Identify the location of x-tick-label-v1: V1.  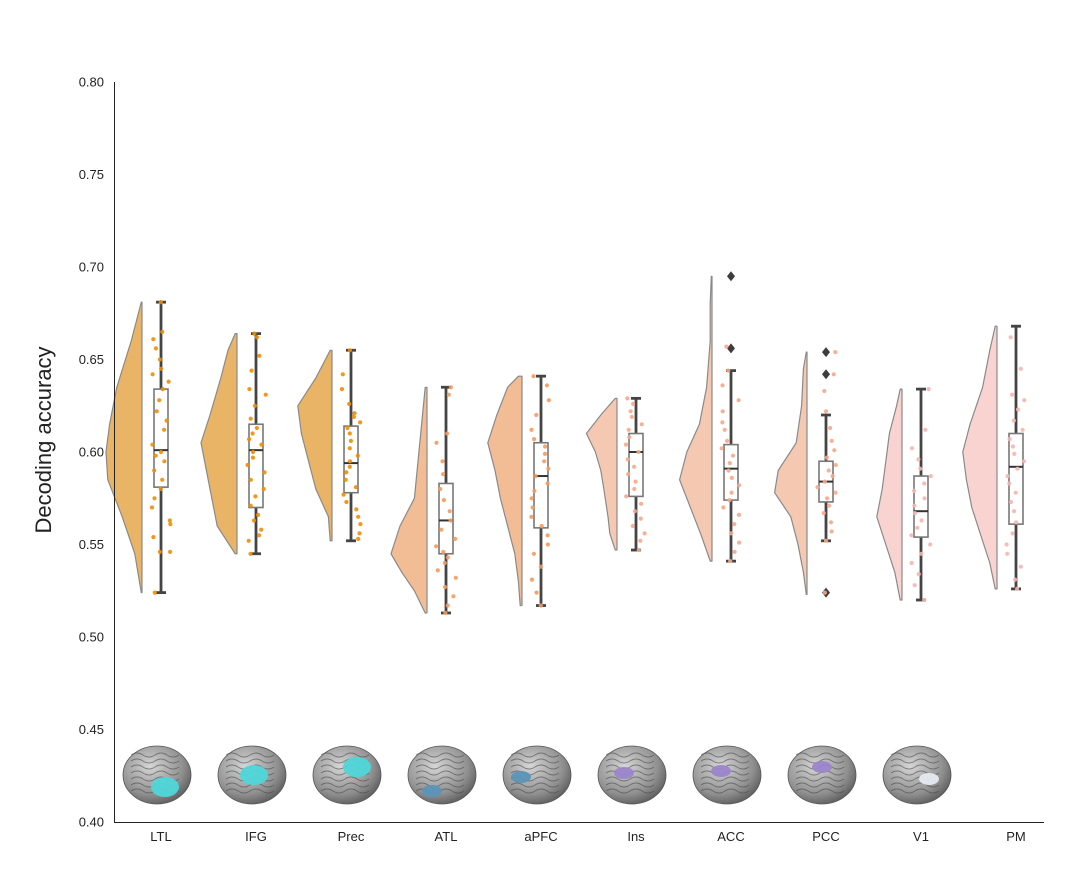
(921, 836).